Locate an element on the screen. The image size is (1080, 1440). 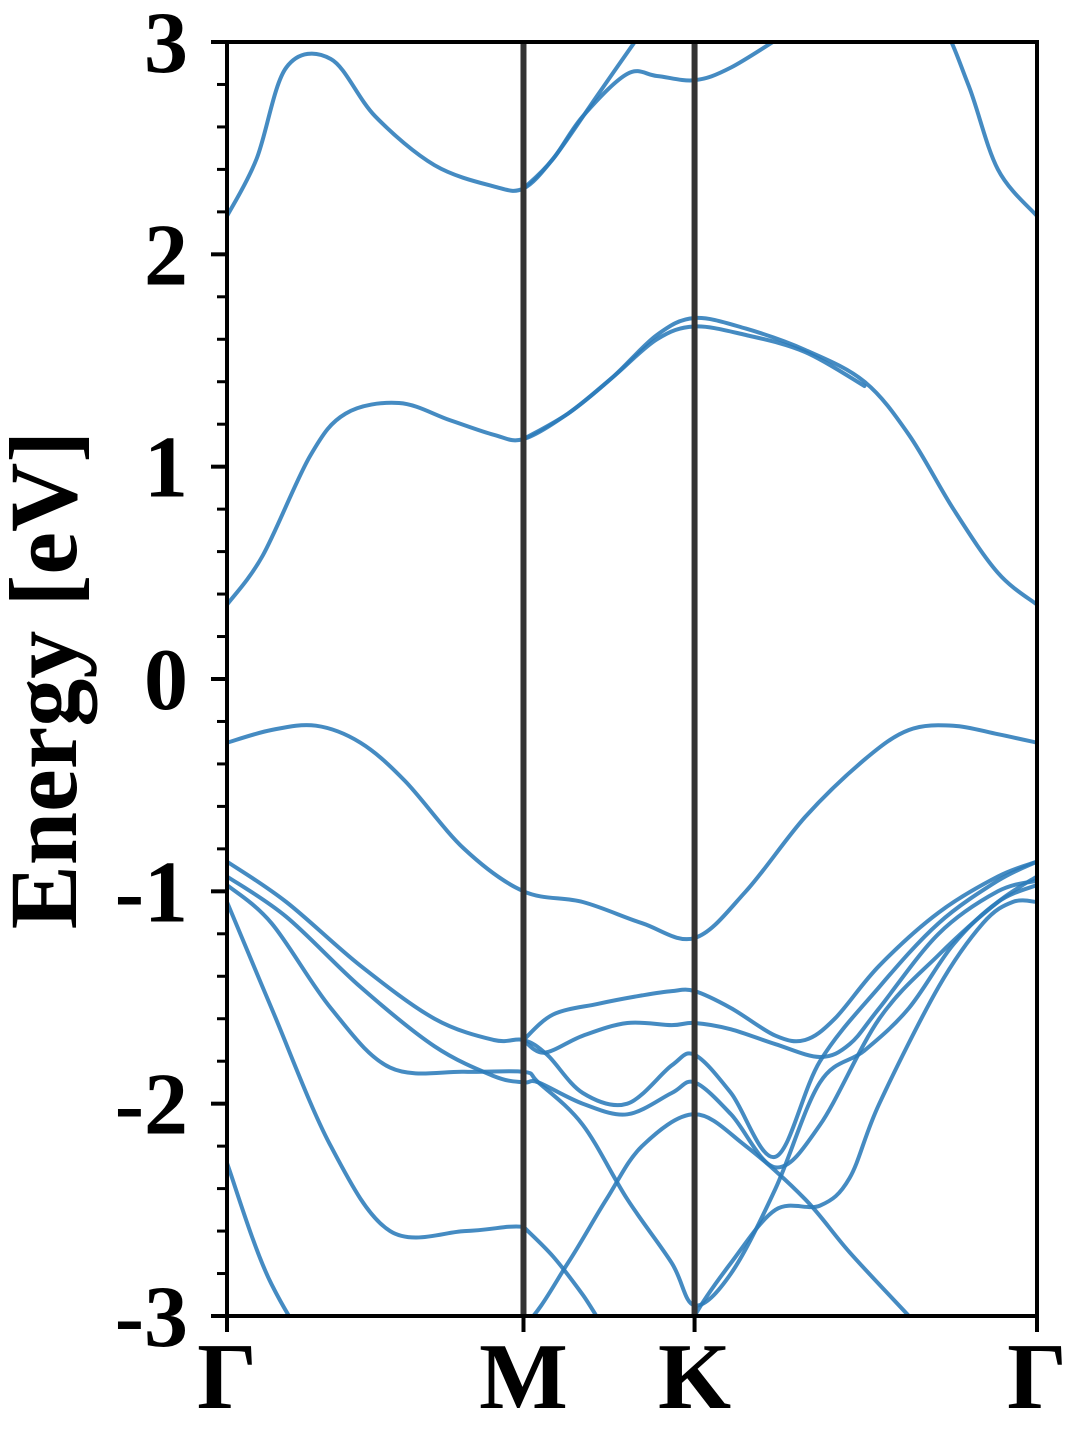
y-tick-label: -3 is located at coordinates (151, 1317).